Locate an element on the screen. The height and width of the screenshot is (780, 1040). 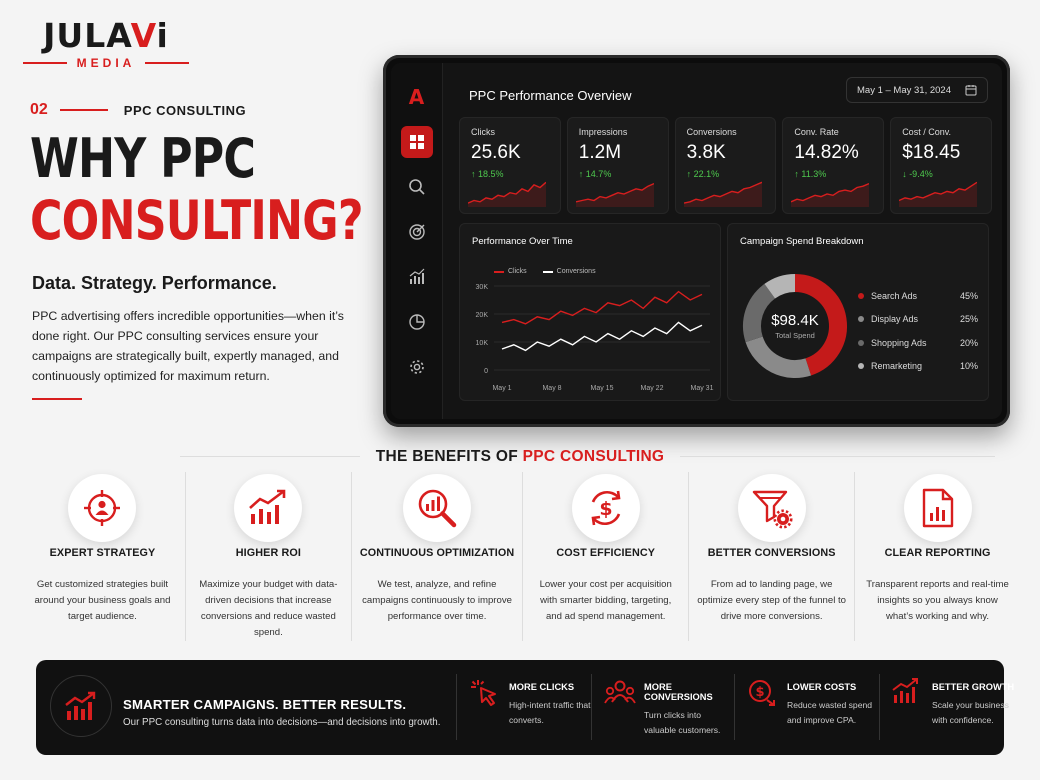
brand-wordmark: JULAVi is located at coordinates (106, 36).